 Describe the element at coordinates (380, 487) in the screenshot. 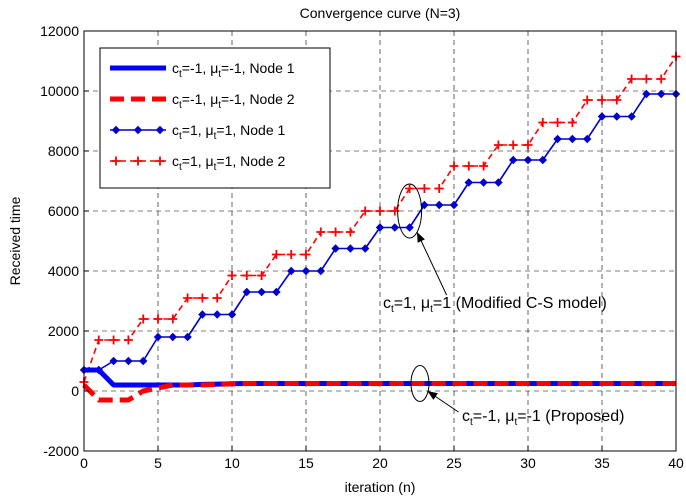

I see `x-axis-label: iteration (n)` at that location.